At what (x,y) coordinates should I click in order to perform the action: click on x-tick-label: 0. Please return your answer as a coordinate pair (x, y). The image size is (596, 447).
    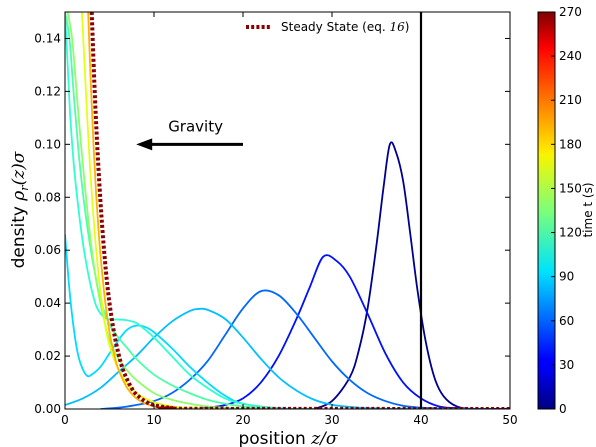
    Looking at the image, I should click on (65, 420).